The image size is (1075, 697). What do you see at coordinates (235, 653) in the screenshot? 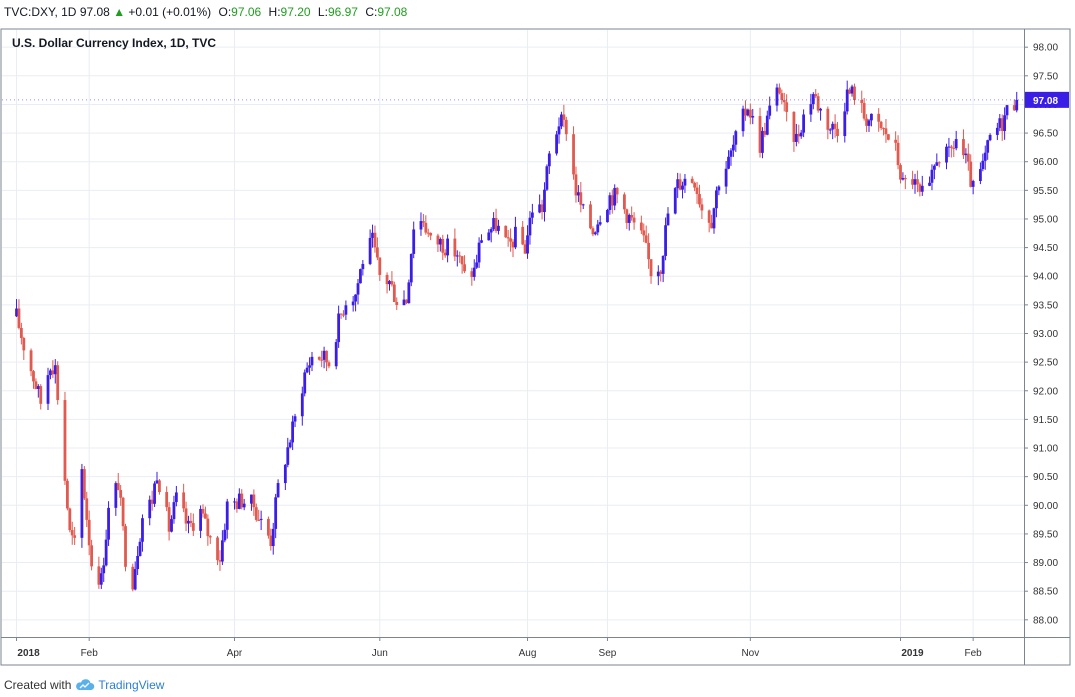
I see `time-tick-label: Apr` at bounding box center [235, 653].